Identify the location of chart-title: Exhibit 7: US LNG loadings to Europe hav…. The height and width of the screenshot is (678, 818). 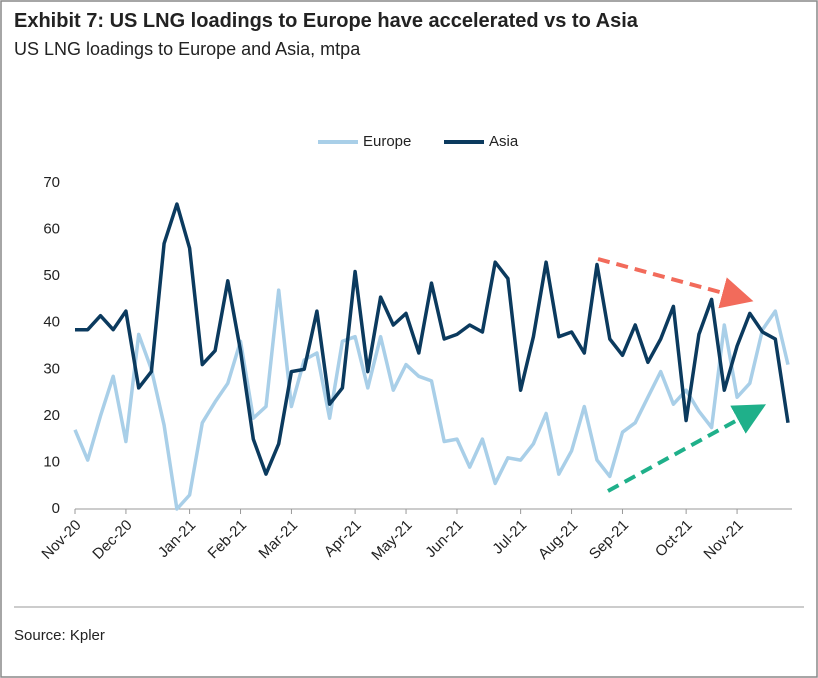
(326, 21).